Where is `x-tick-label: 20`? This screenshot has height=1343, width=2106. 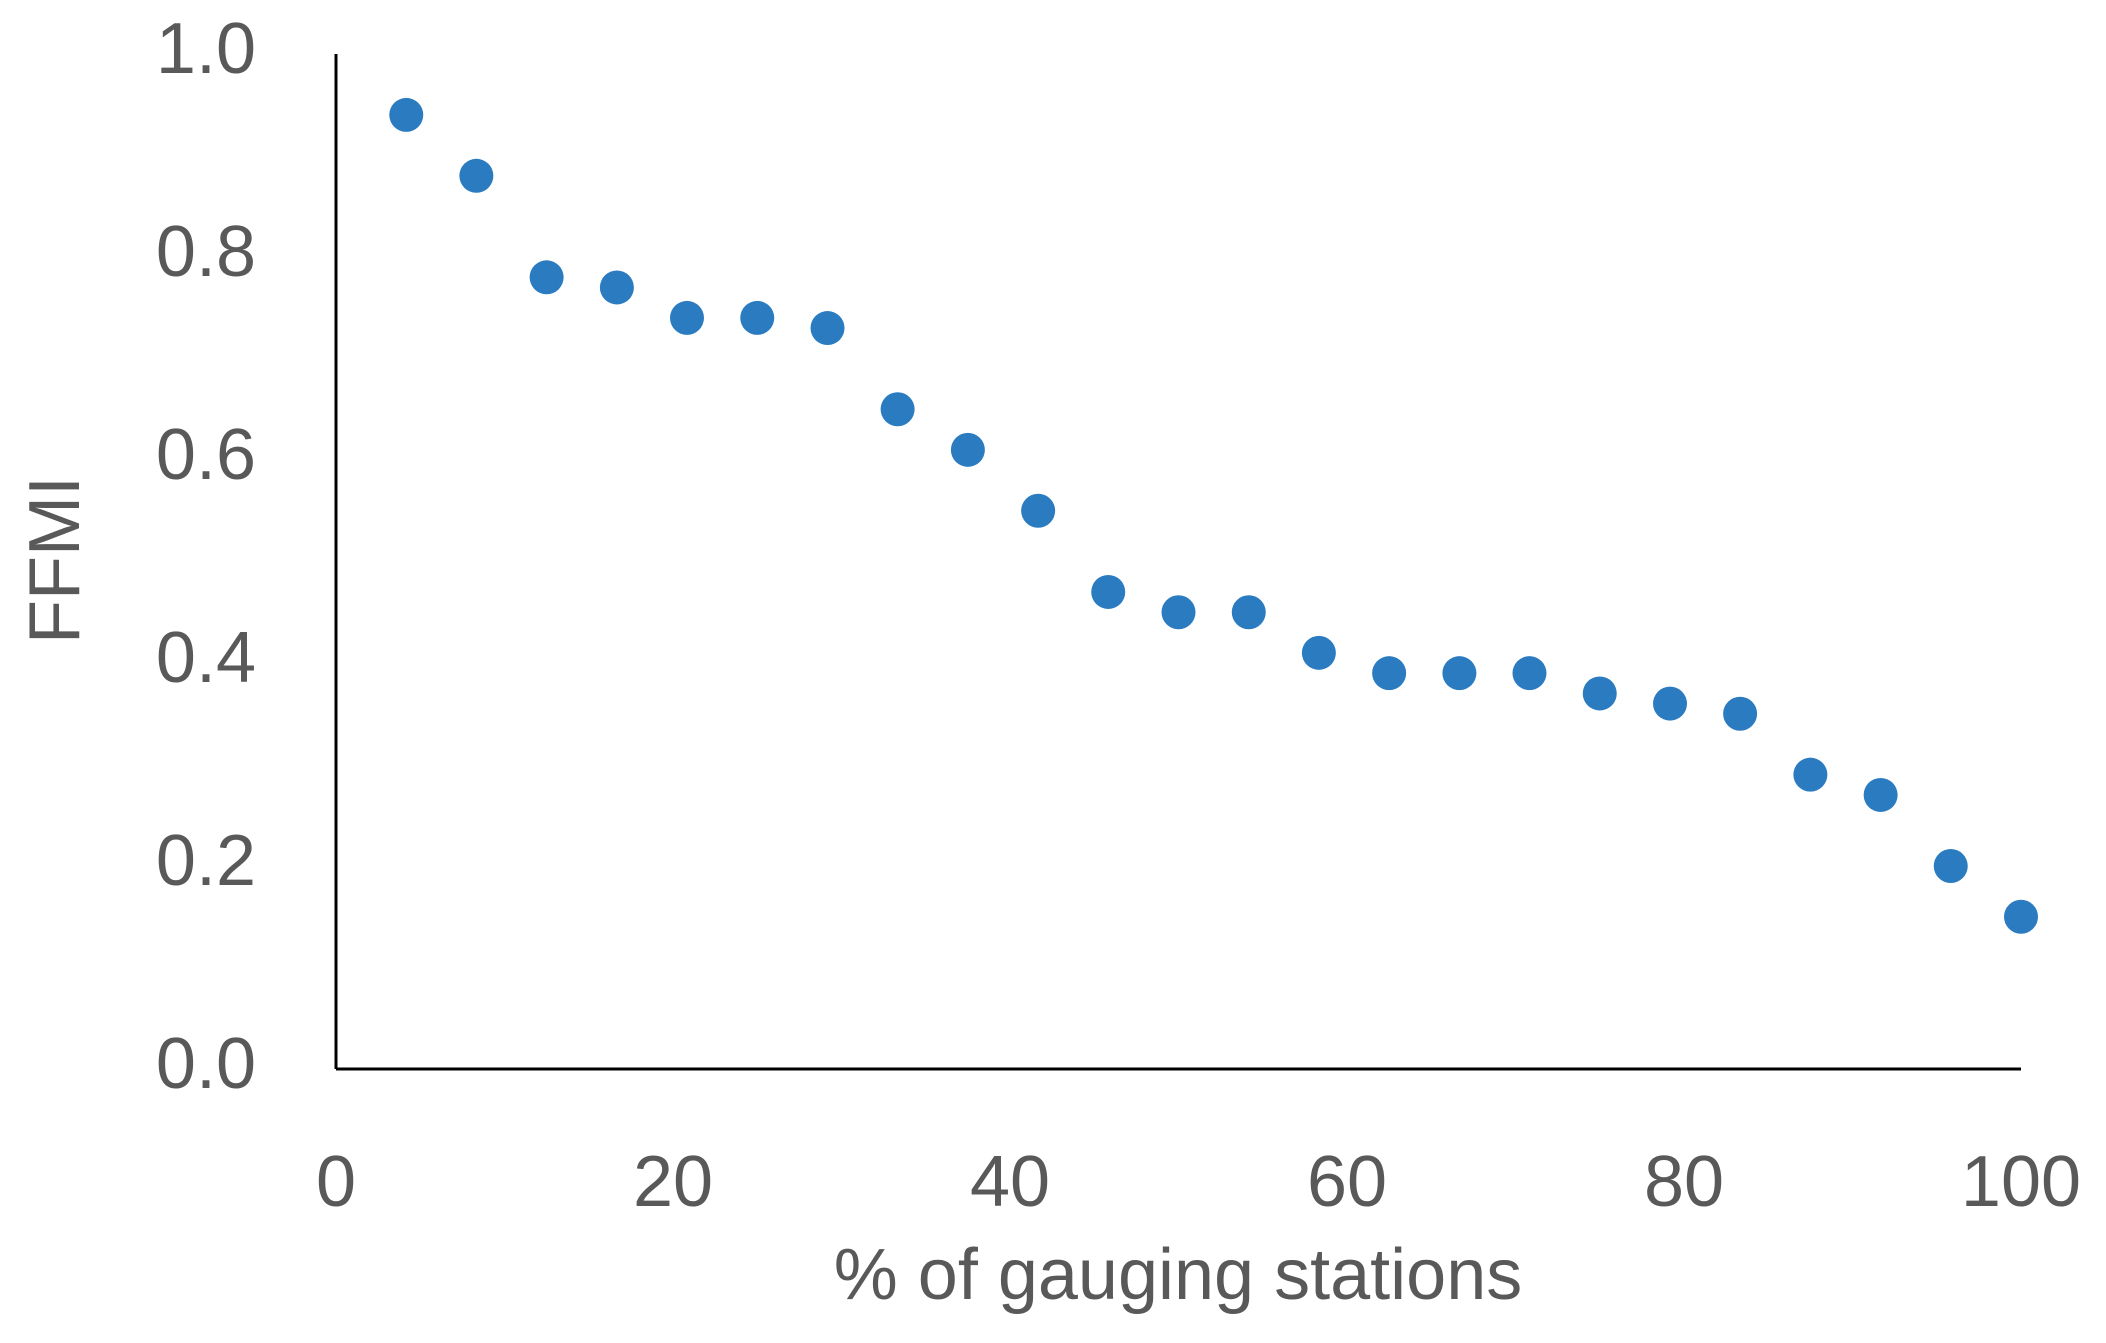 x-tick-label: 20 is located at coordinates (673, 1182).